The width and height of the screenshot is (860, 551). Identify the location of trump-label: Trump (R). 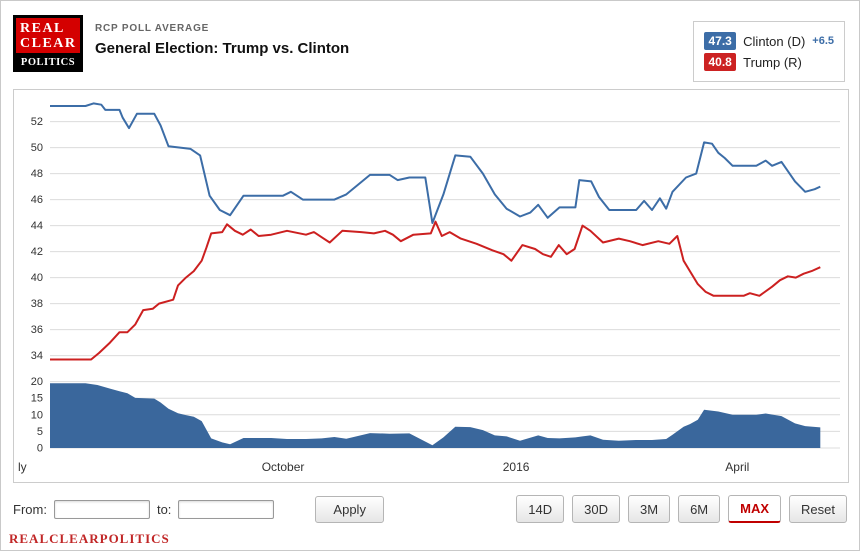
(772, 62).